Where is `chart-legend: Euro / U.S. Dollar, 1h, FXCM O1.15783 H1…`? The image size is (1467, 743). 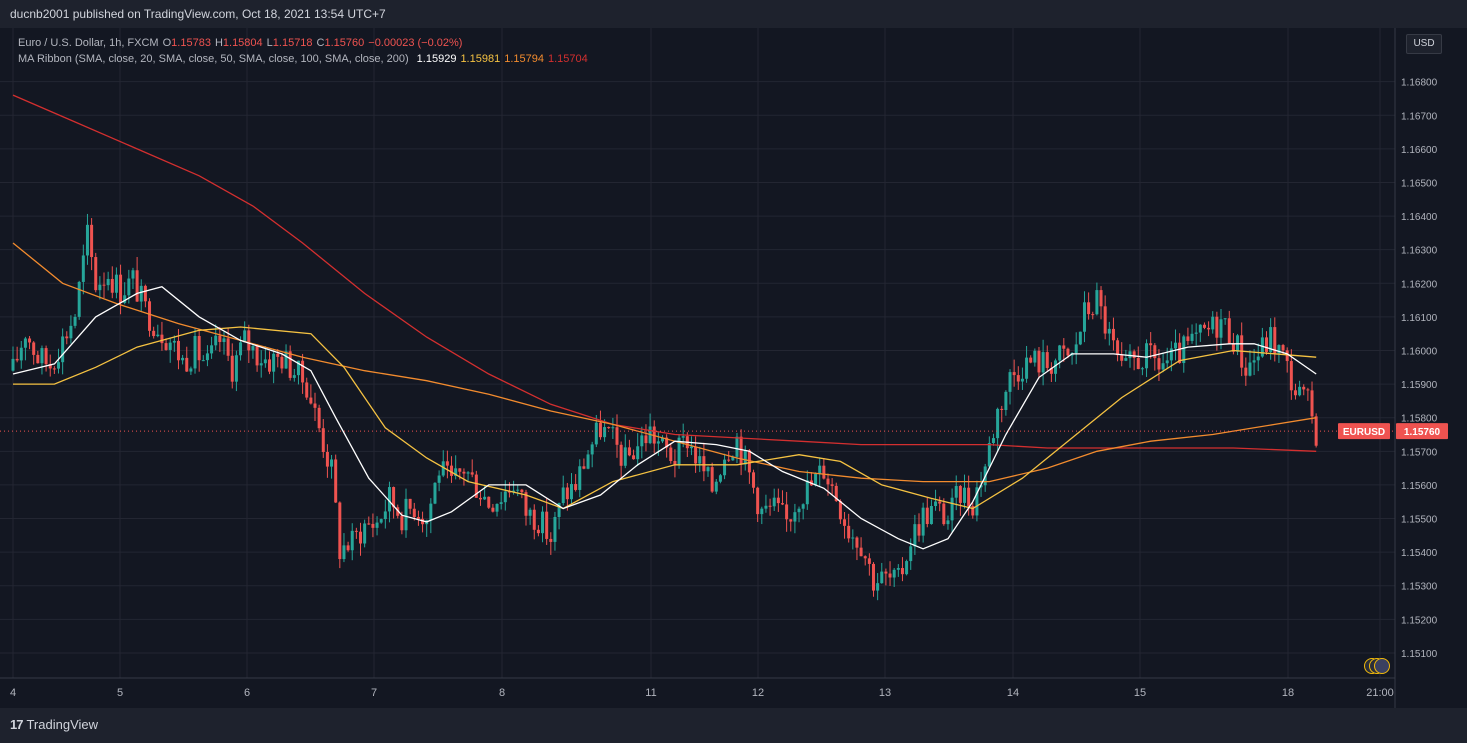 chart-legend: Euro / U.S. Dollar, 1h, FXCM O1.15783 H1… is located at coordinates (303, 51).